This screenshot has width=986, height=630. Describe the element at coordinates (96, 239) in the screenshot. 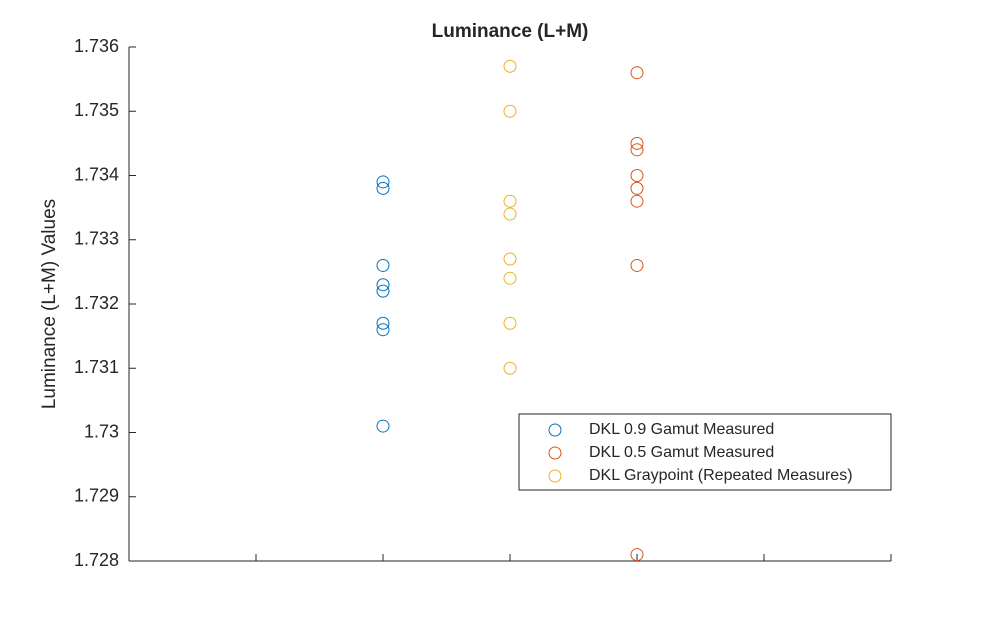

I see `y-tick-label: 1.733` at that location.